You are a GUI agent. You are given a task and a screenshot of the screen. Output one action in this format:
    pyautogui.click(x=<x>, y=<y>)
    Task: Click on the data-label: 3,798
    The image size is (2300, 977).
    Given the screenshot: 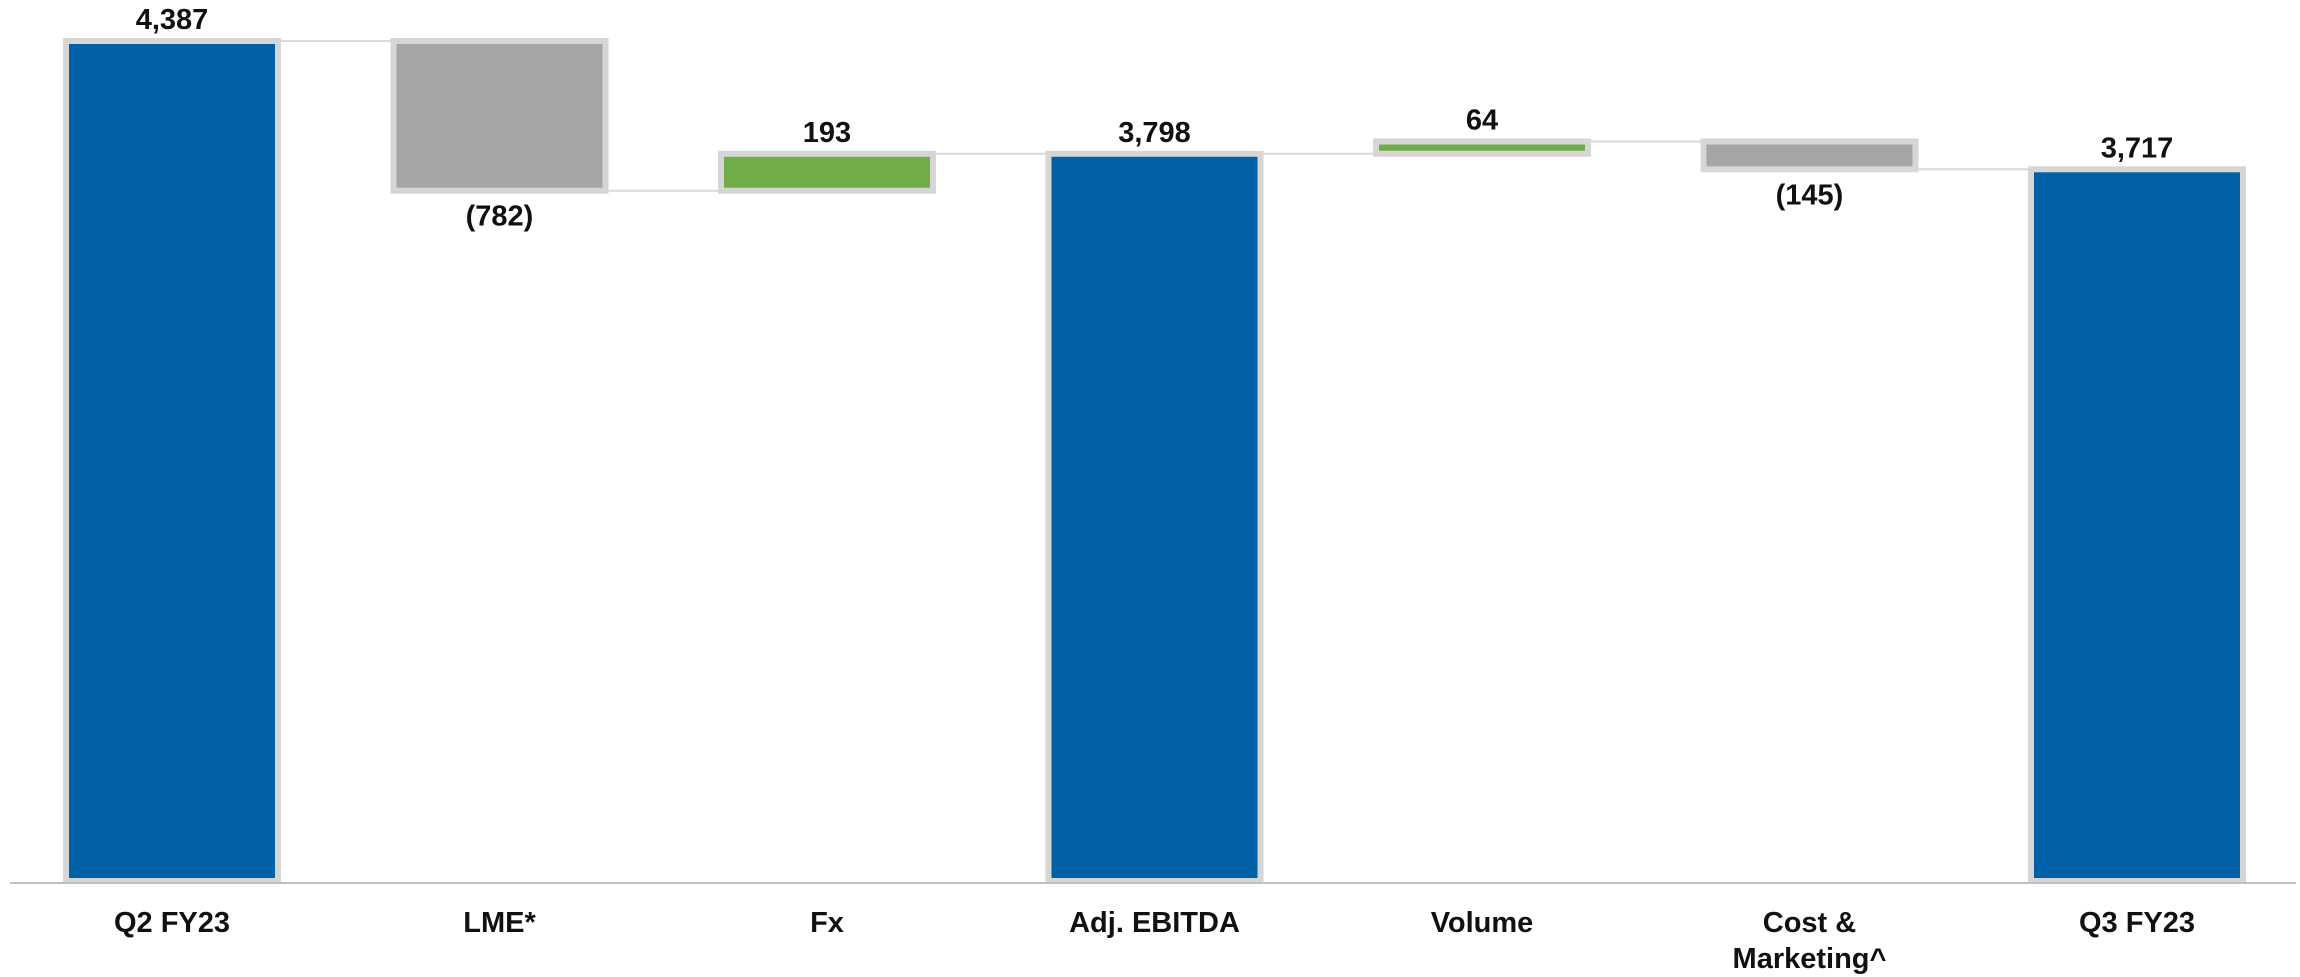 What is the action you would take?
    pyautogui.click(x=1154, y=133)
    